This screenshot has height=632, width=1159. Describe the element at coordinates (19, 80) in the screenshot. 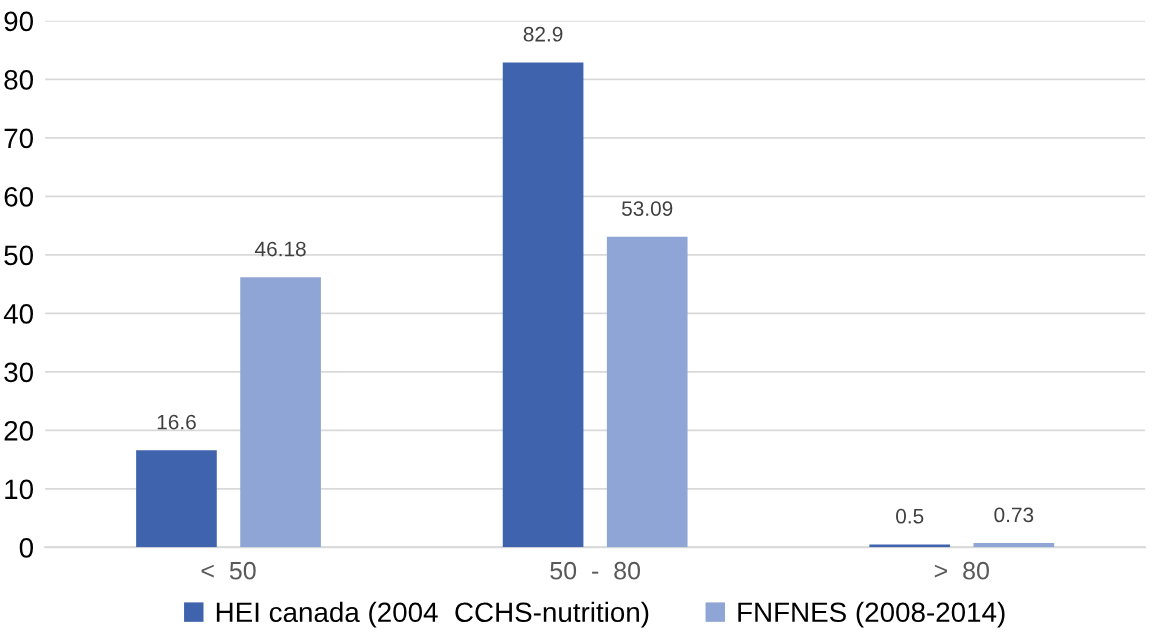

I see `y-tick-label: 80` at that location.